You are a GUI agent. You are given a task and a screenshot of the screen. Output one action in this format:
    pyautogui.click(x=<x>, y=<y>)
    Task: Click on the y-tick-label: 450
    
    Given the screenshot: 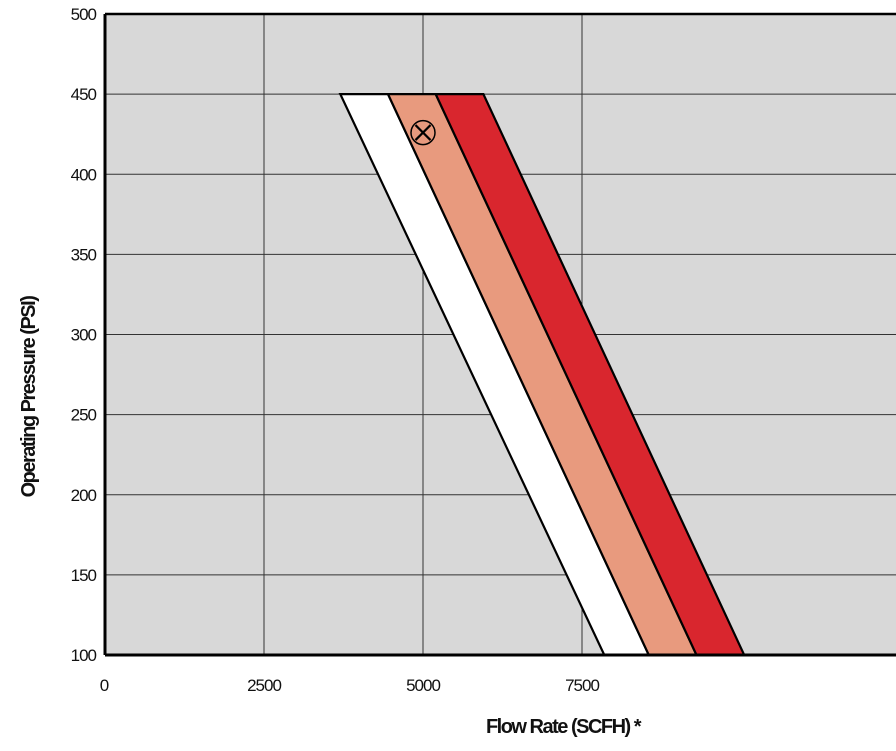 What is the action you would take?
    pyautogui.click(x=84, y=94)
    